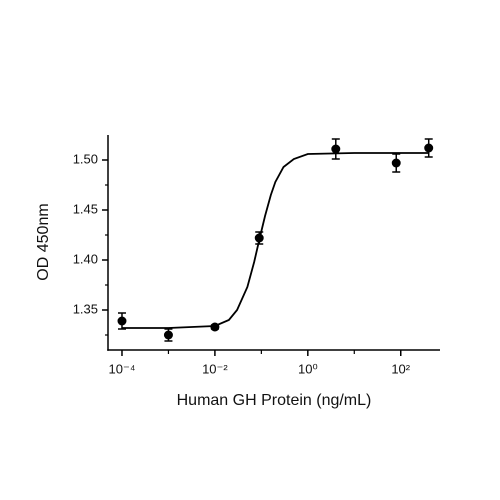 The width and height of the screenshot is (500, 500). What do you see at coordinates (85, 308) in the screenshot?
I see `y-tick-label: 1.35` at bounding box center [85, 308].